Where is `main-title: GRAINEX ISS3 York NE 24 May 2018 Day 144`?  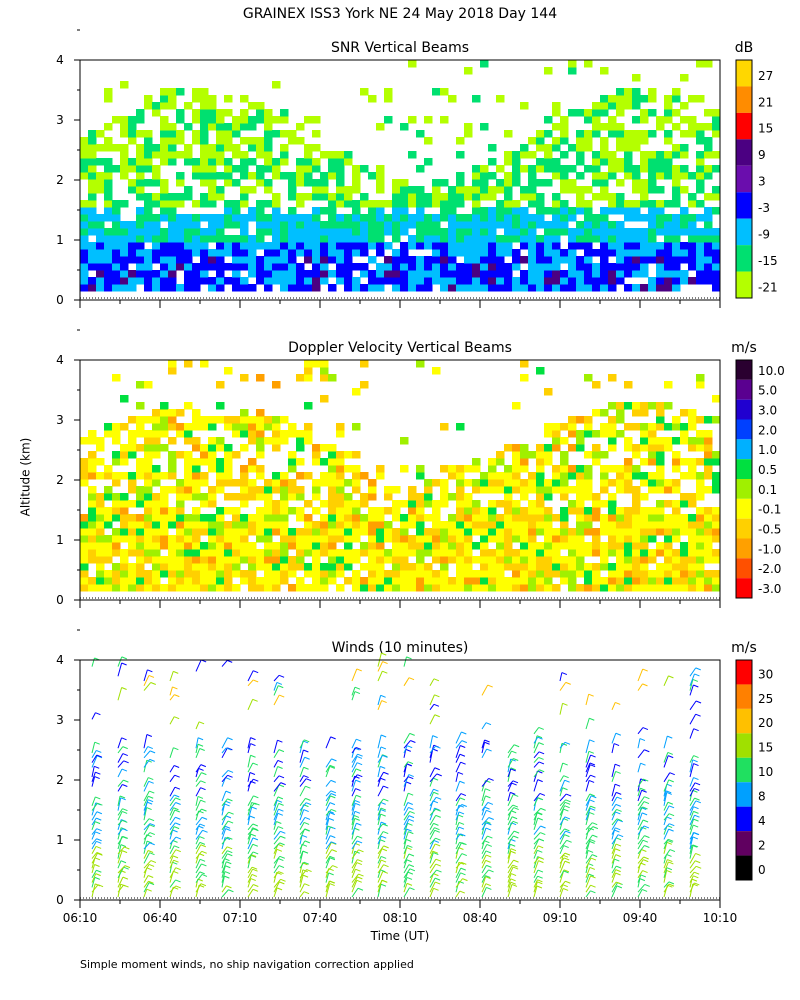 main-title: GRAINEX ISS3 York NE 24 May 2018 Day 144 is located at coordinates (400, 14).